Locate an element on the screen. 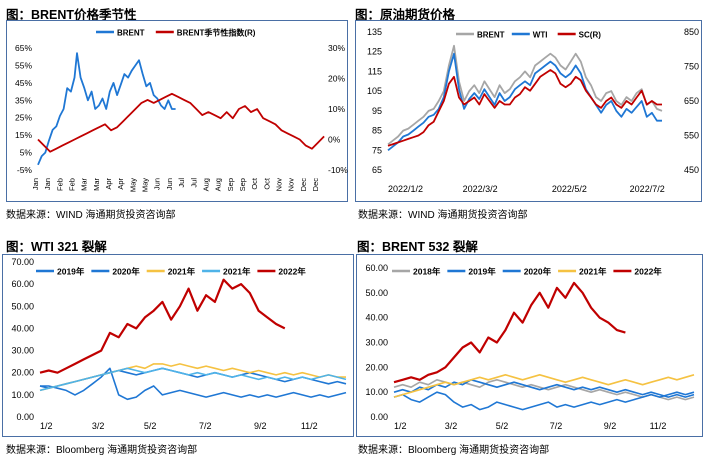 The height and width of the screenshot is (457, 708). y-right-tick: 20% is located at coordinates (336, 79).